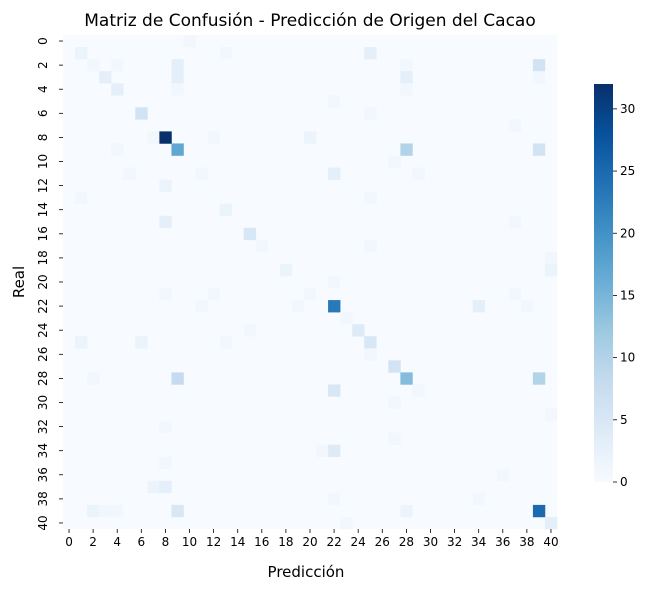 This screenshot has width=650, height=590. What do you see at coordinates (43, 522) in the screenshot?
I see `y-tick-label: 40` at bounding box center [43, 522].